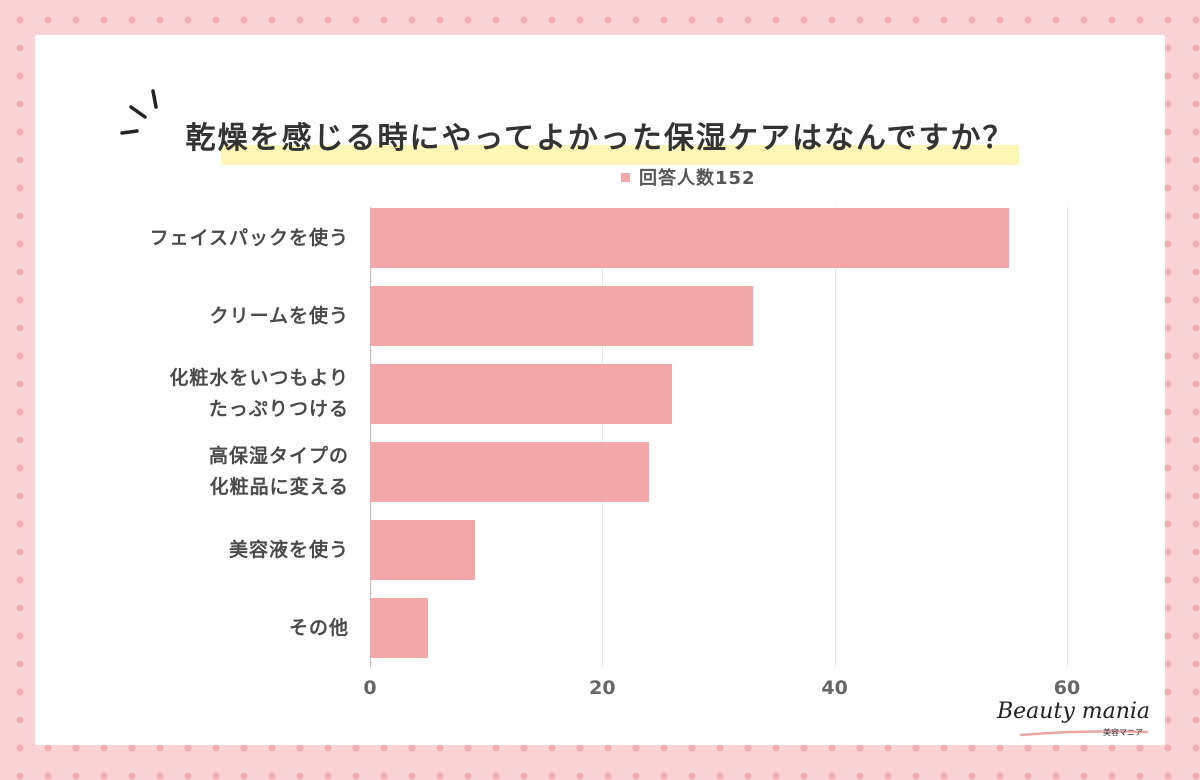  What do you see at coordinates (288, 549) in the screenshot?
I see `category-label-line: 美容液を使う` at bounding box center [288, 549].